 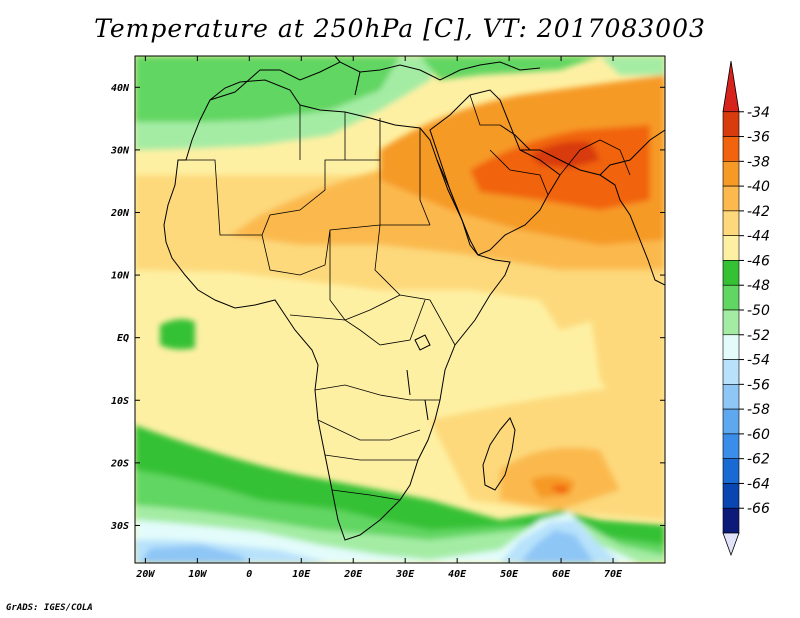 I want to click on colorbar-label: -52, so click(x=758, y=336).